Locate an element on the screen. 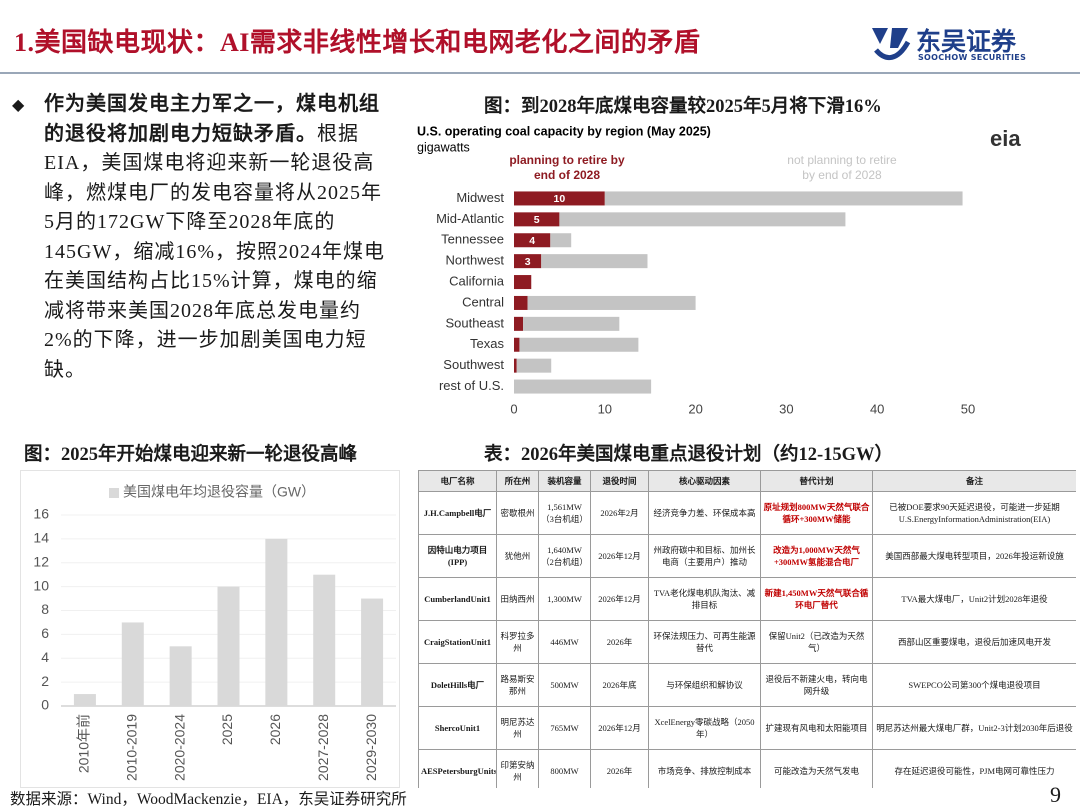 This screenshot has height=810, width=1080. table-cell: CraigStationUnit1 is located at coordinates (457, 642).